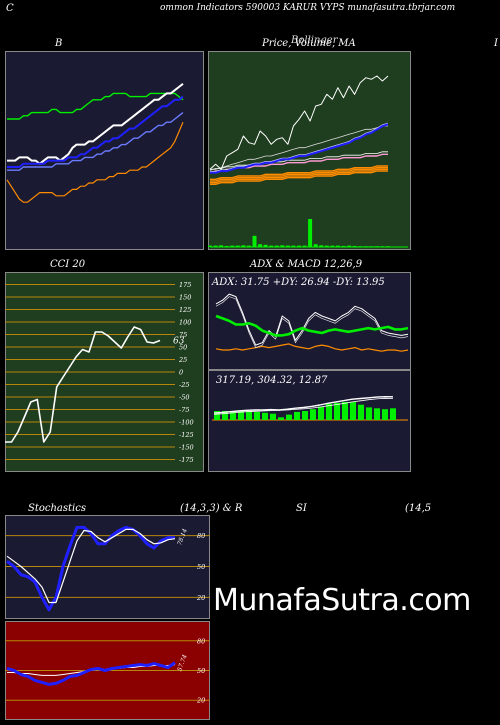 This screenshot has height=725, width=500. I want to click on macd-chart, so click(309, 421).